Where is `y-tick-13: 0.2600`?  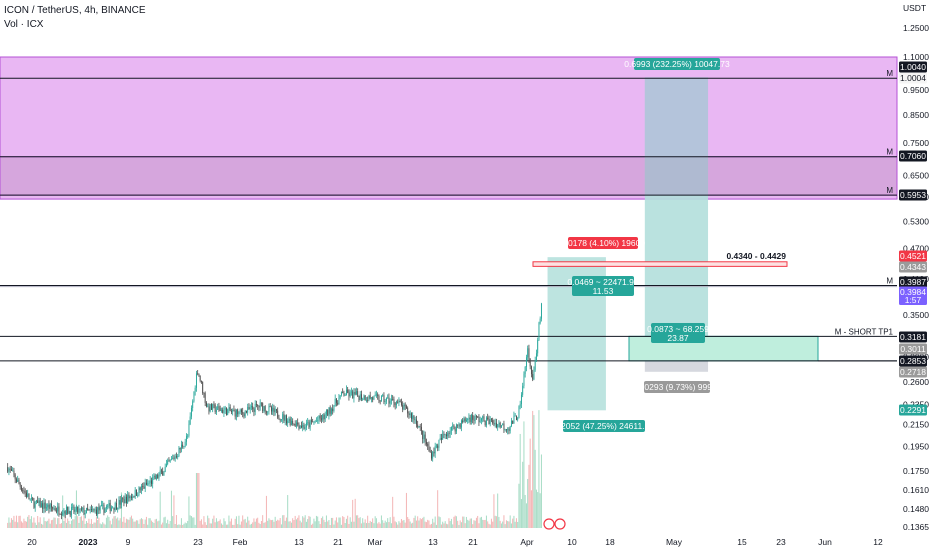
y-tick-13: 0.2600 is located at coordinates (916, 382).